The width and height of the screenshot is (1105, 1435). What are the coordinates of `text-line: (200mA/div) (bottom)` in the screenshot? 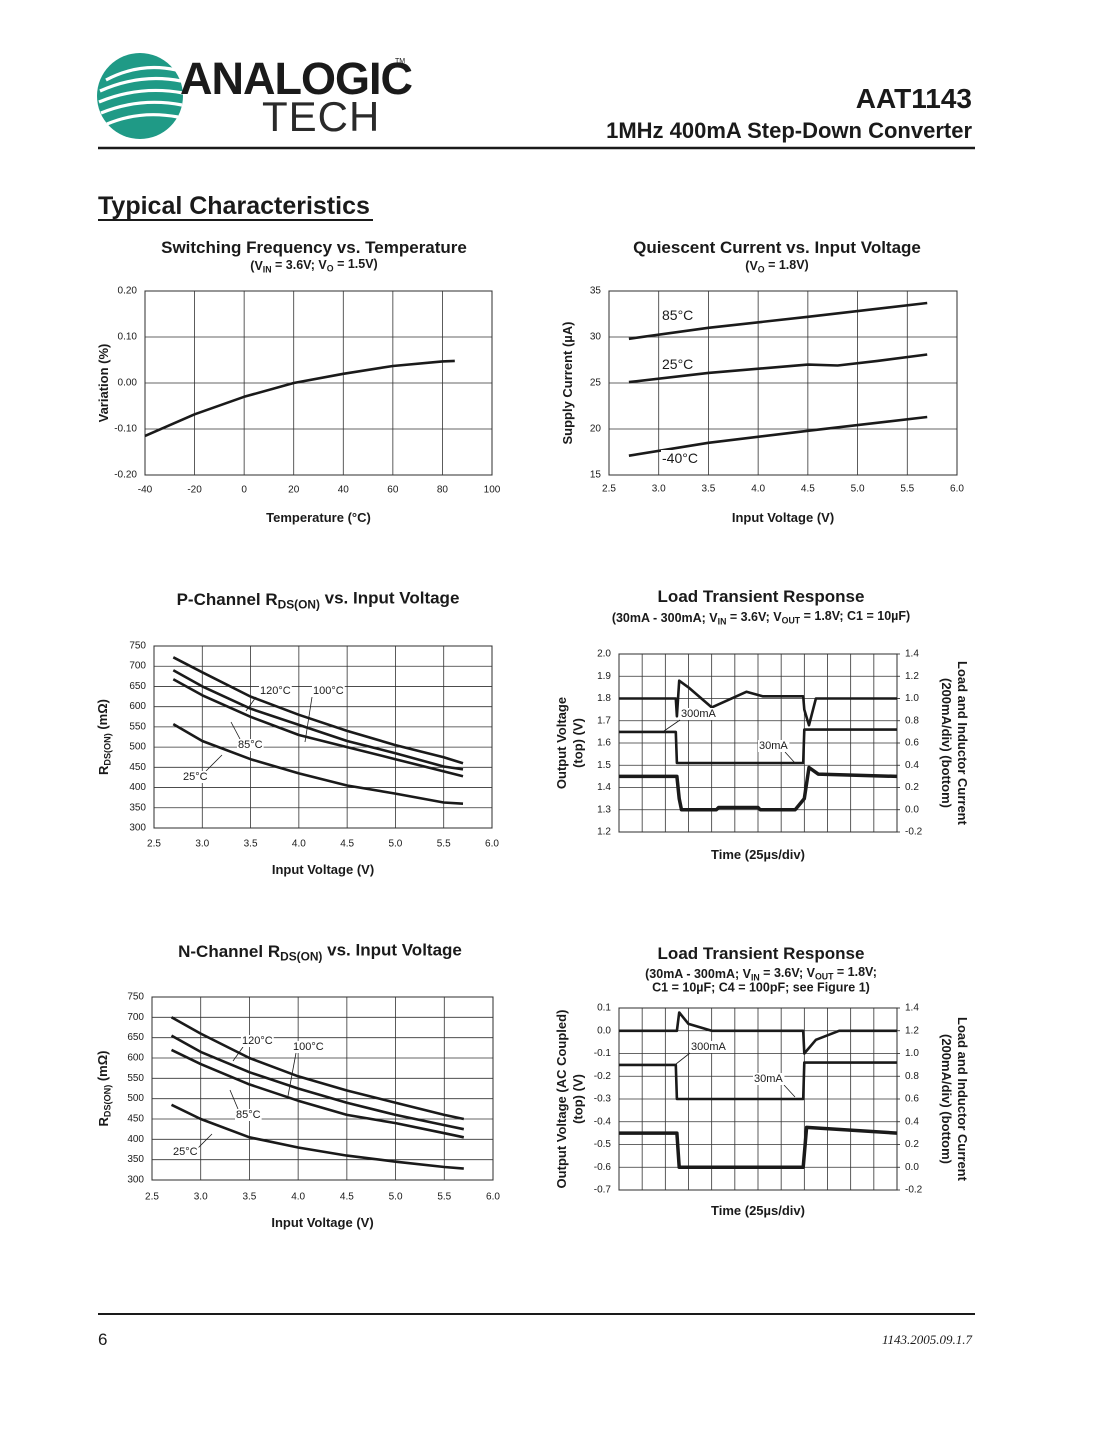 It's located at (946, 1099).